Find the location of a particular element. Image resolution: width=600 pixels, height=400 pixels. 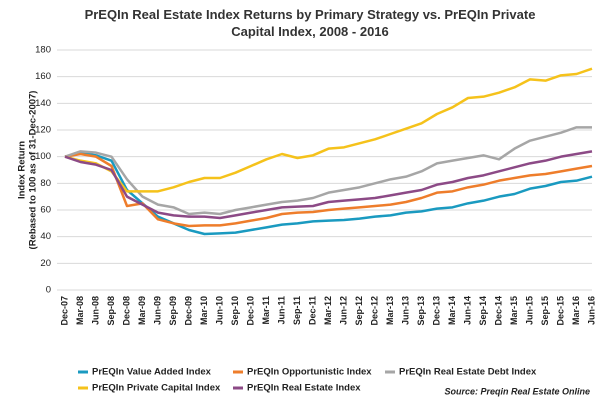

y-tick-label: 100 is located at coordinates (43, 156).